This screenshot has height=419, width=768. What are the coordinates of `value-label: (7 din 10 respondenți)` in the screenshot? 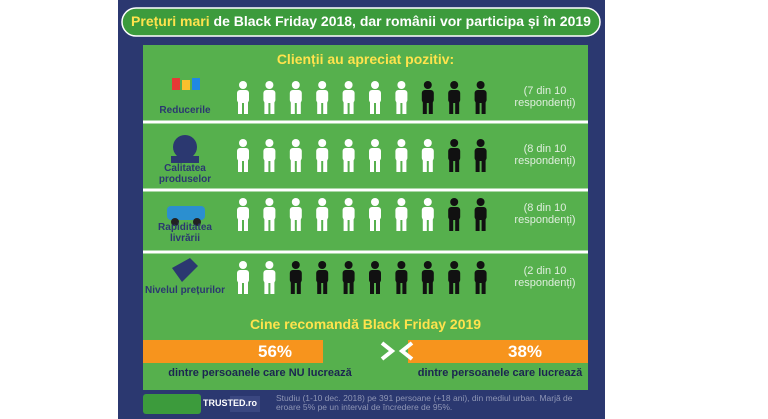 It's located at (545, 97).